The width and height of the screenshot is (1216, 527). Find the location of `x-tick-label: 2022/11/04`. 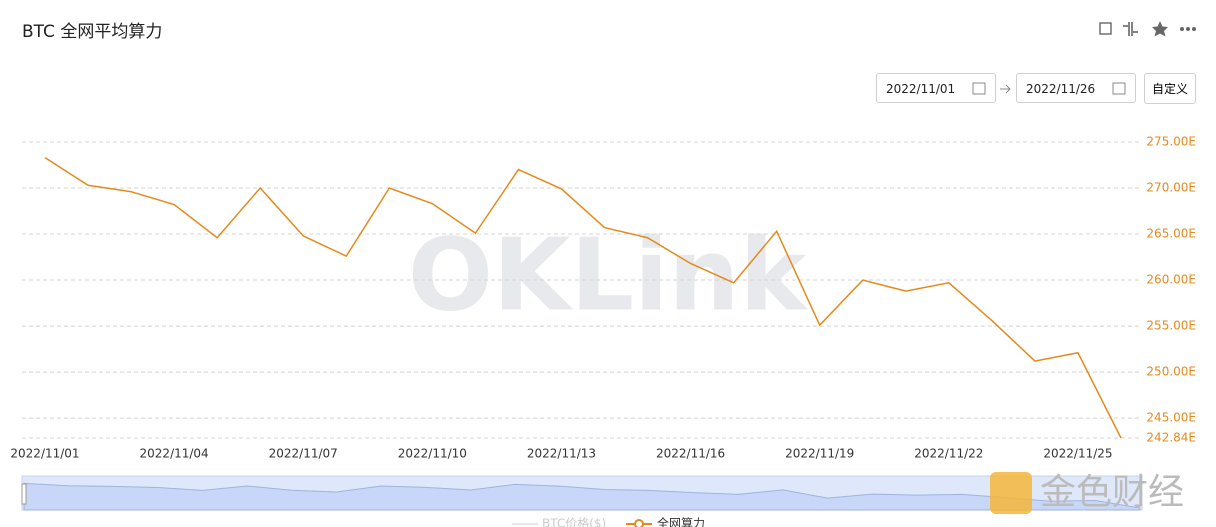

x-tick-label: 2022/11/04 is located at coordinates (174, 454).